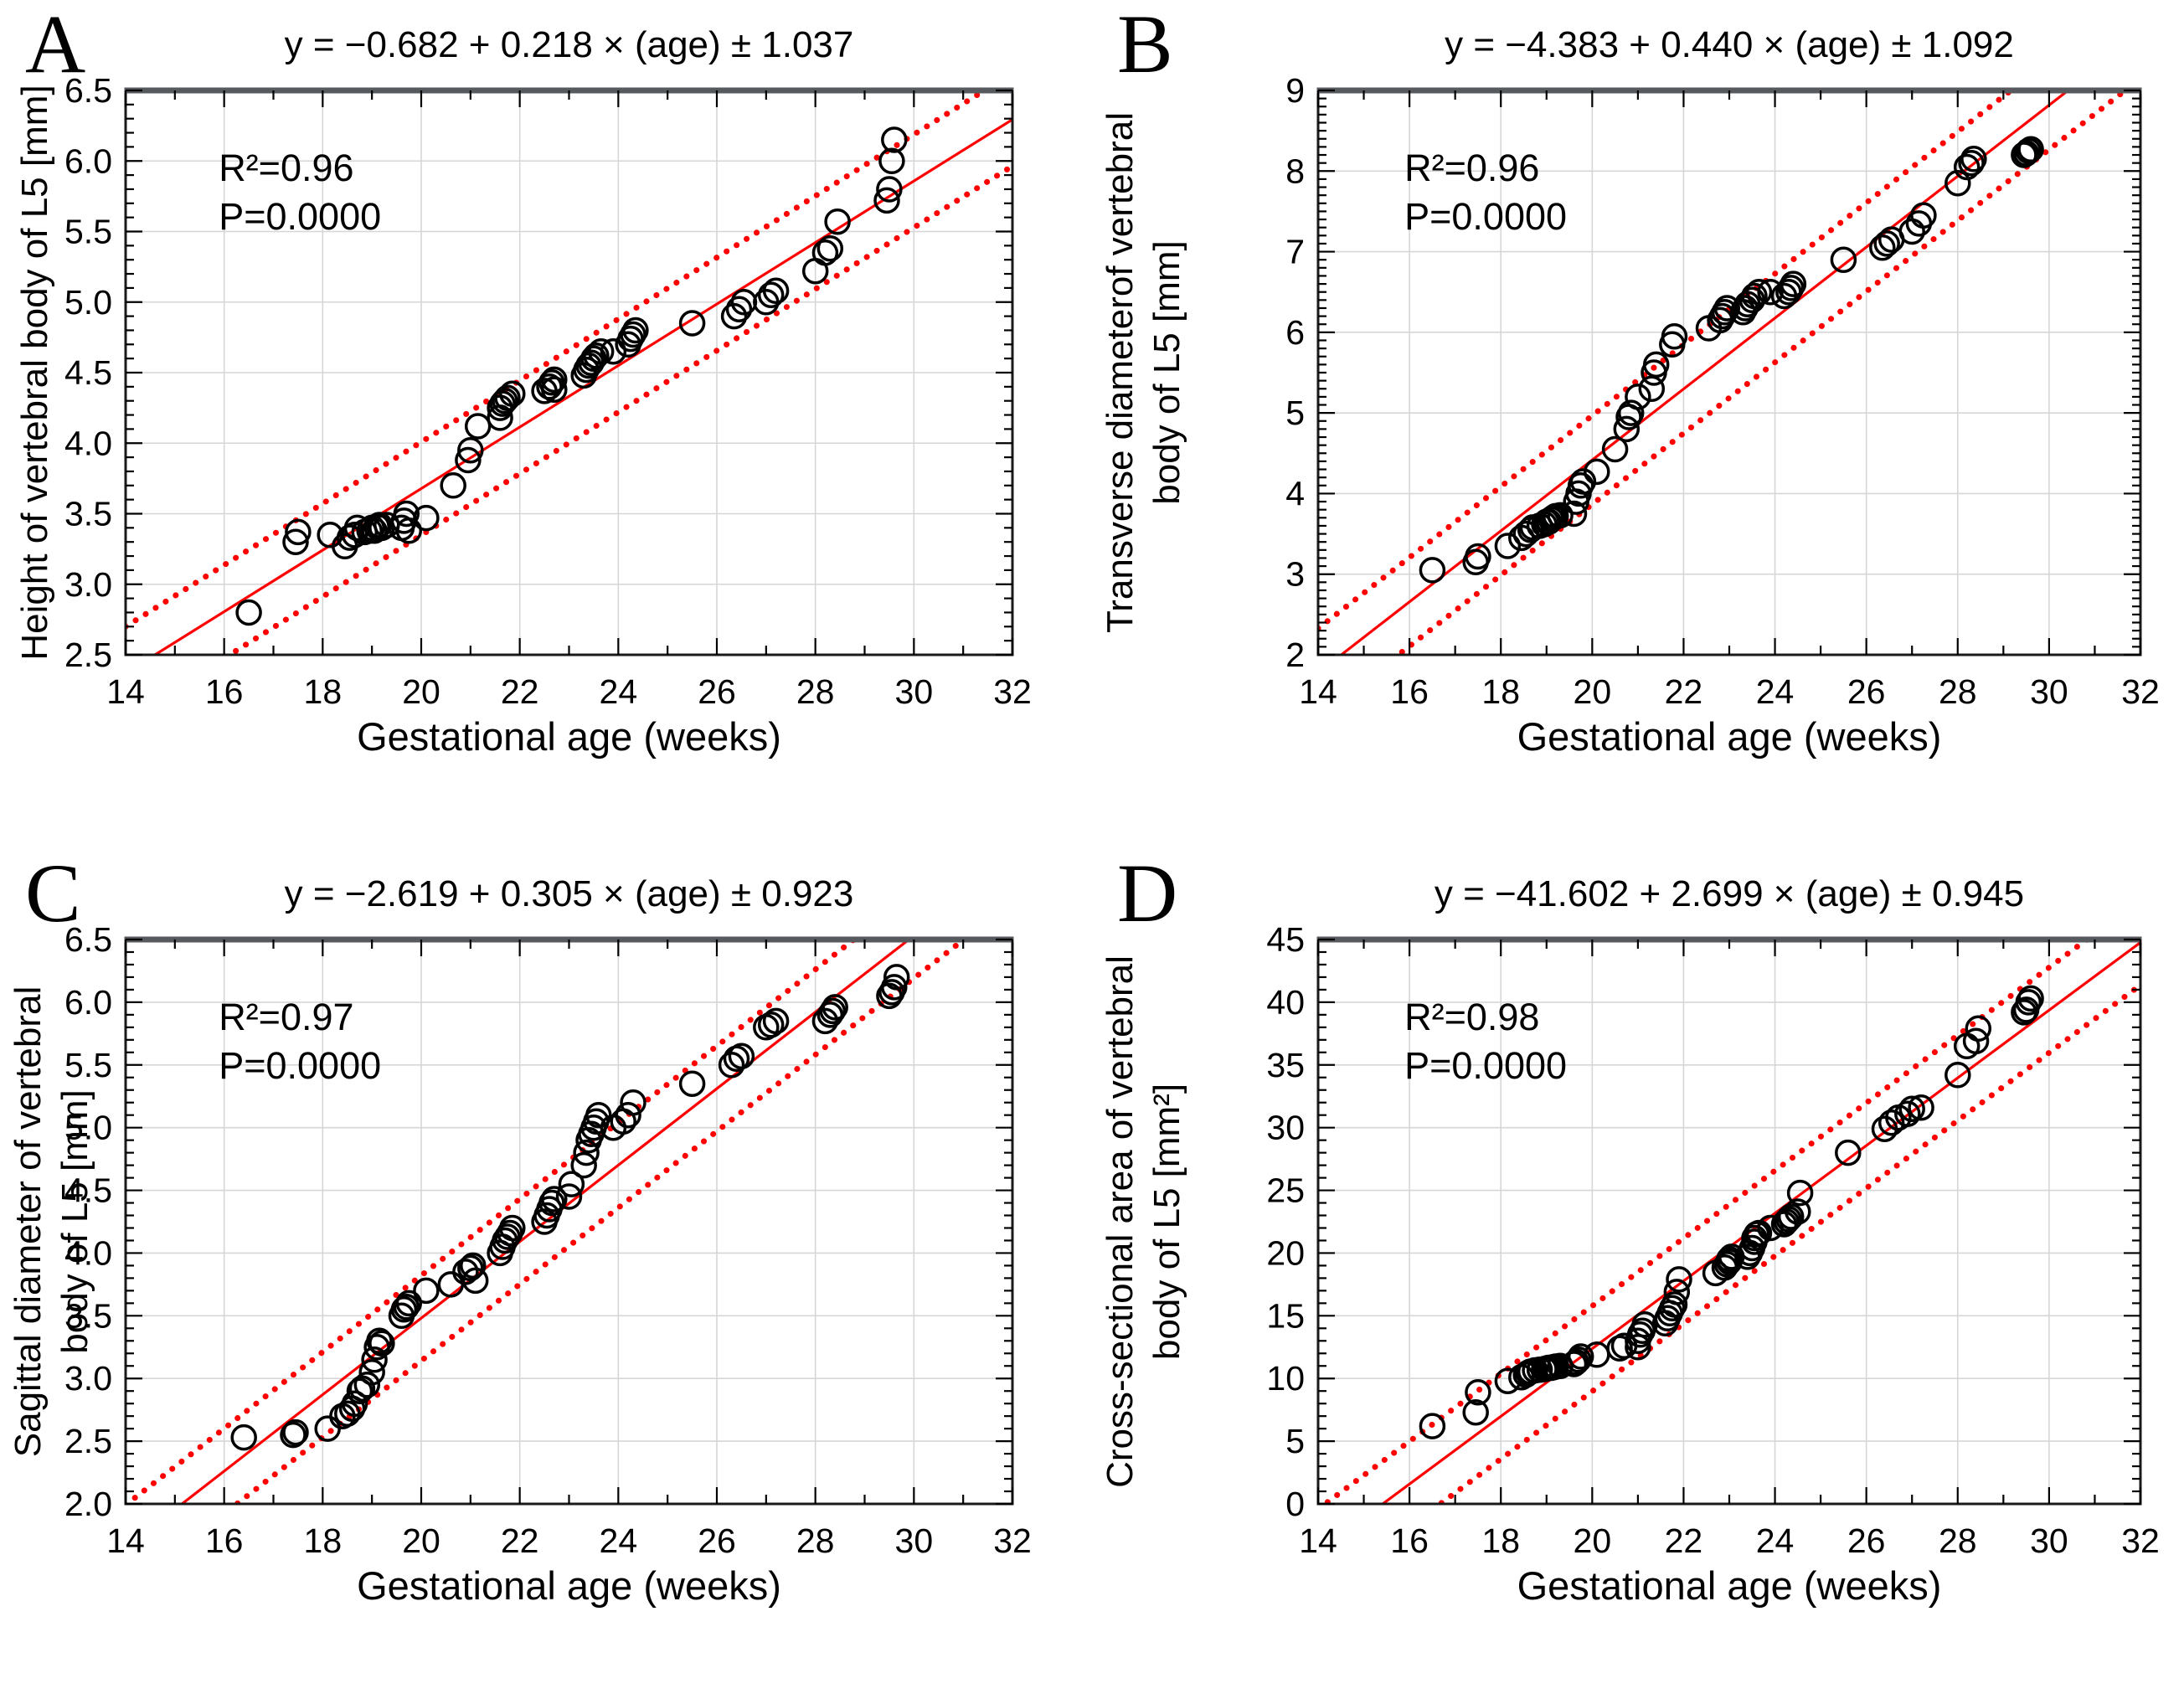  I want to click on regression-equation-c: y = −2.619 + 0.305 × (age) ± 0.923, so click(569, 893).